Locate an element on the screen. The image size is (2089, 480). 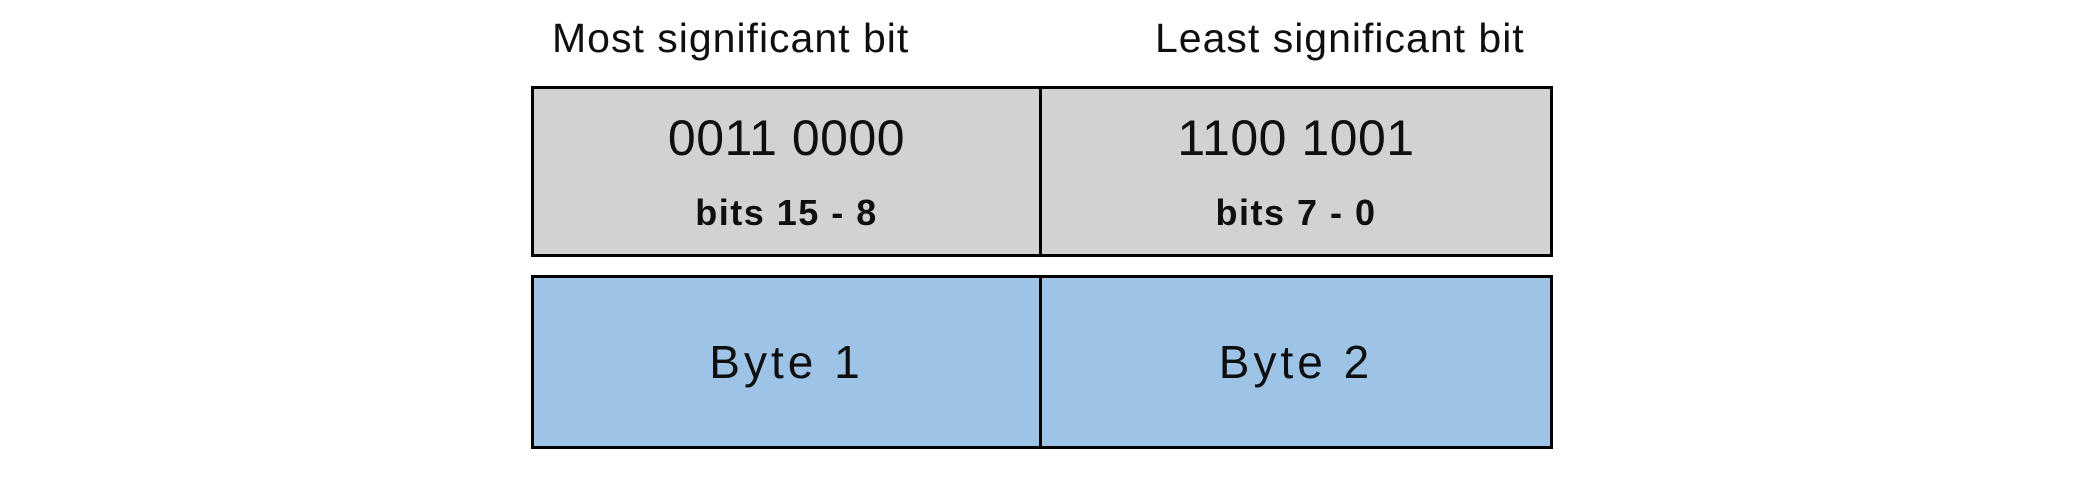
byte2-cell: Byte 2 is located at coordinates (1296, 362).